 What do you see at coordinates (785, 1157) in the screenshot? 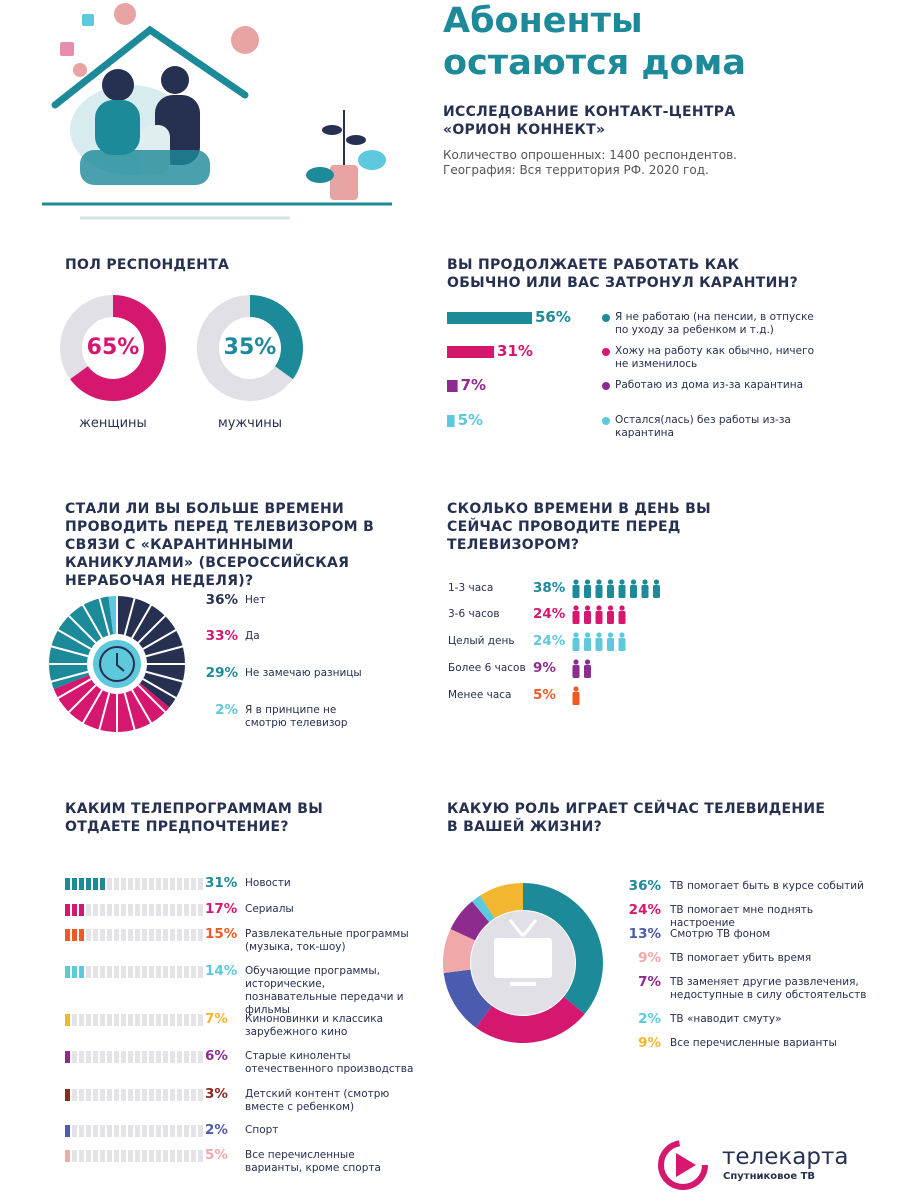
I see `logo-name: телекарта` at bounding box center [785, 1157].